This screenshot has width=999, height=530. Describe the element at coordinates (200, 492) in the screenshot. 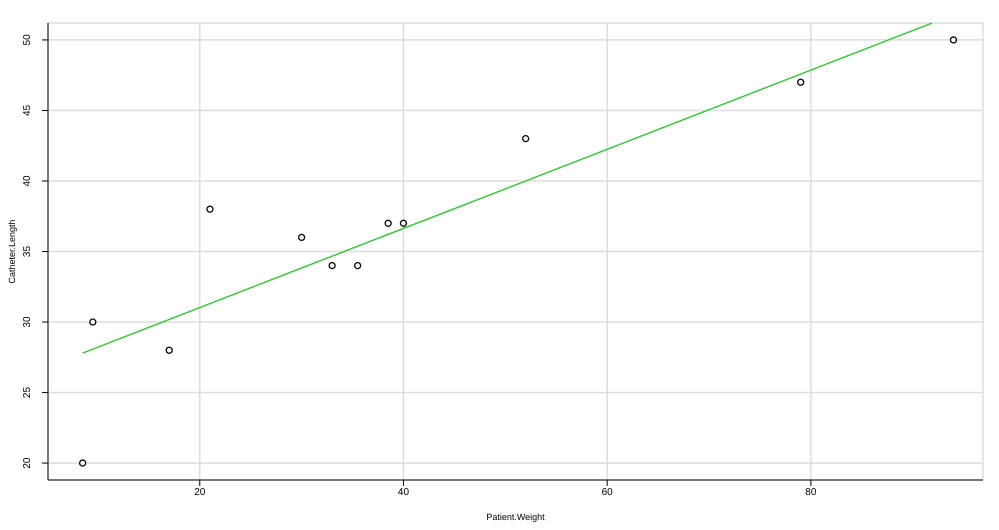

I see `x-tick-label: 20` at that location.